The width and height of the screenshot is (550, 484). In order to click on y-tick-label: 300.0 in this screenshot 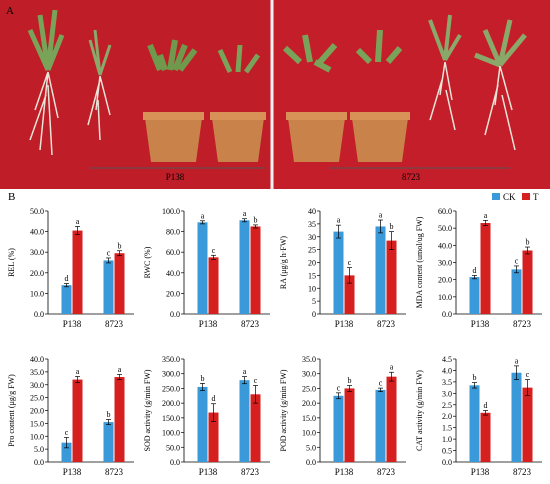, I will do `click(171, 374)`.